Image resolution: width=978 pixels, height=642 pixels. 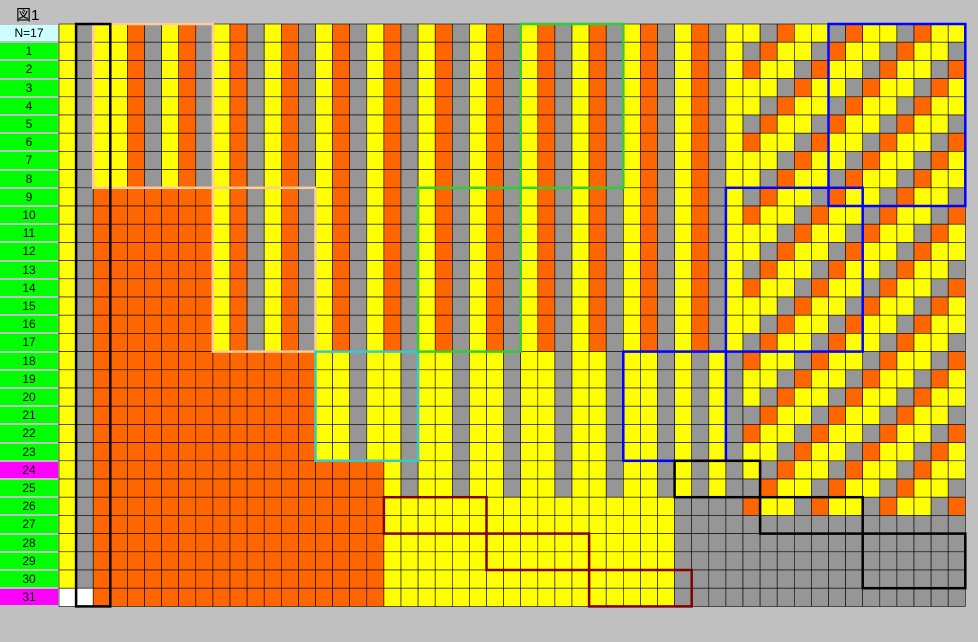 What do you see at coordinates (29, 579) in the screenshot?
I see `row-label: 30` at bounding box center [29, 579].